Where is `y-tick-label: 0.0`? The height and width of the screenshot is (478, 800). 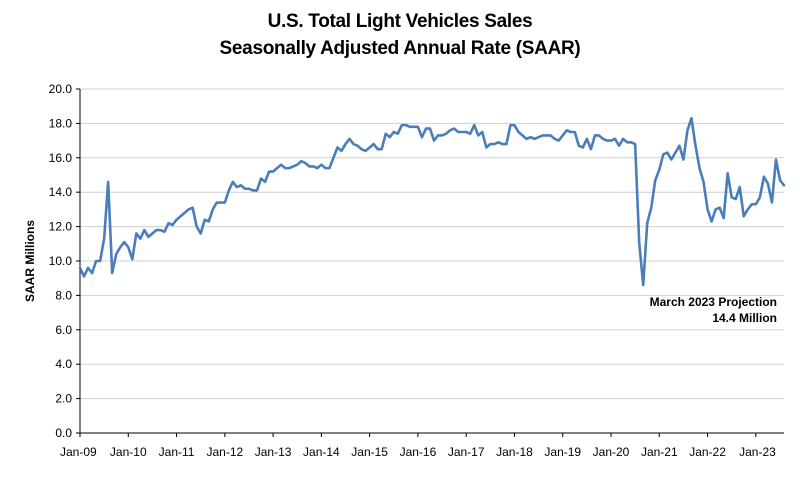
y-tick-label: 0.0 is located at coordinates (63, 433).